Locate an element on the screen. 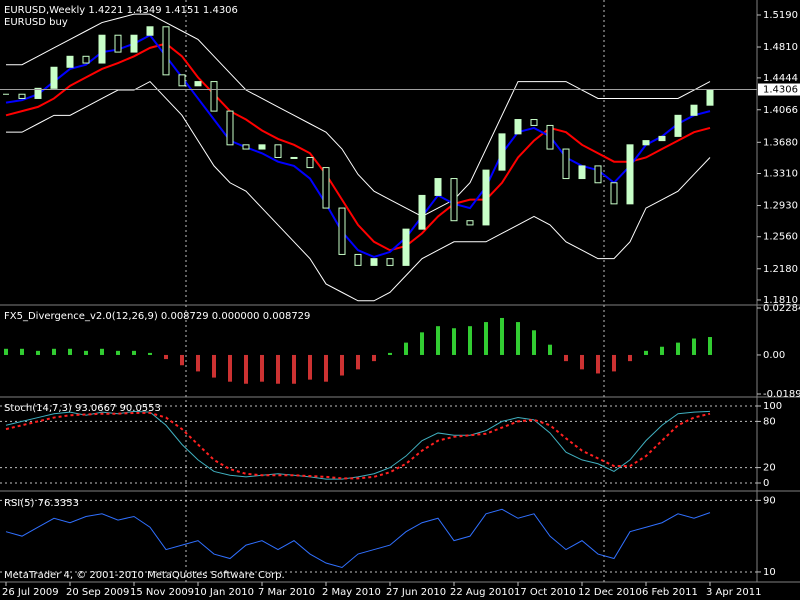  x-tick-label: 3 Apr 2011 is located at coordinates (733, 592).